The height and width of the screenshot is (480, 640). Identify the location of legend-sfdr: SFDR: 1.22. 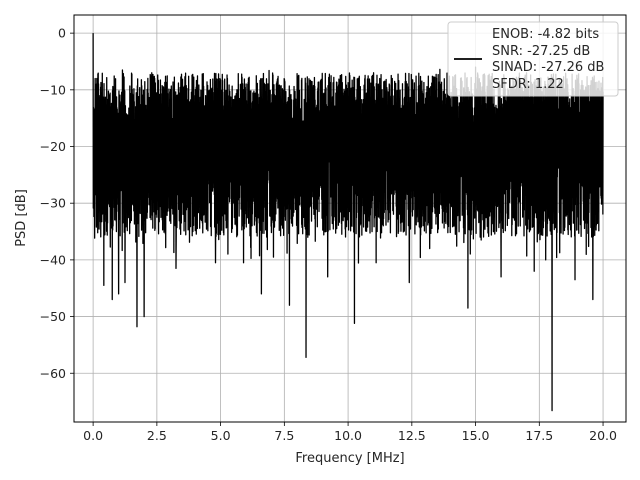
(528, 84).